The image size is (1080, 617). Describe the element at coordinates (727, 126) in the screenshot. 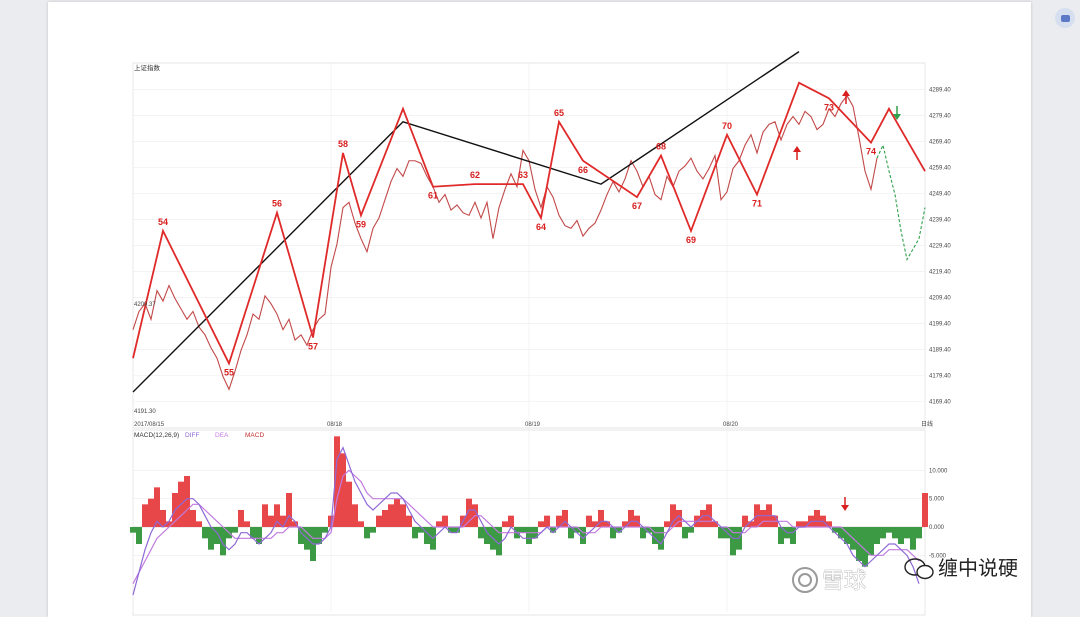

I see `wave-label: 70` at that location.